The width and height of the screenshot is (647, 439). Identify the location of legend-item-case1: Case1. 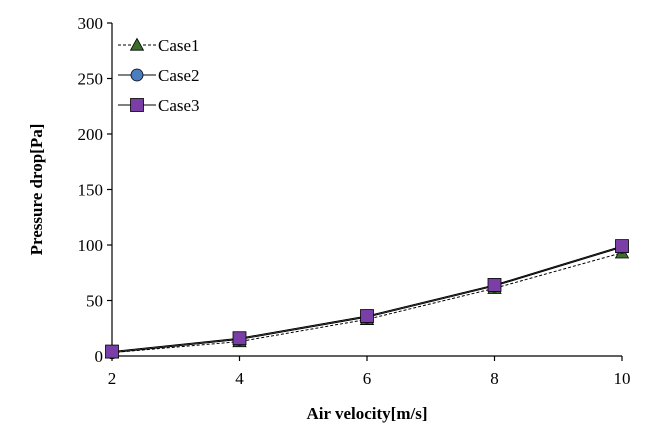
(159, 45).